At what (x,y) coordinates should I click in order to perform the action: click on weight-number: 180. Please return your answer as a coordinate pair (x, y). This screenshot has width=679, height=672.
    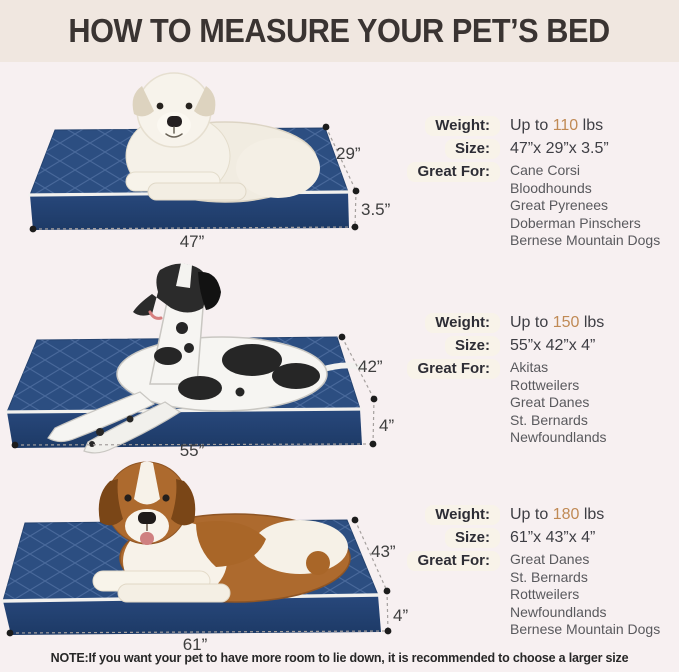
    Looking at the image, I should click on (566, 514).